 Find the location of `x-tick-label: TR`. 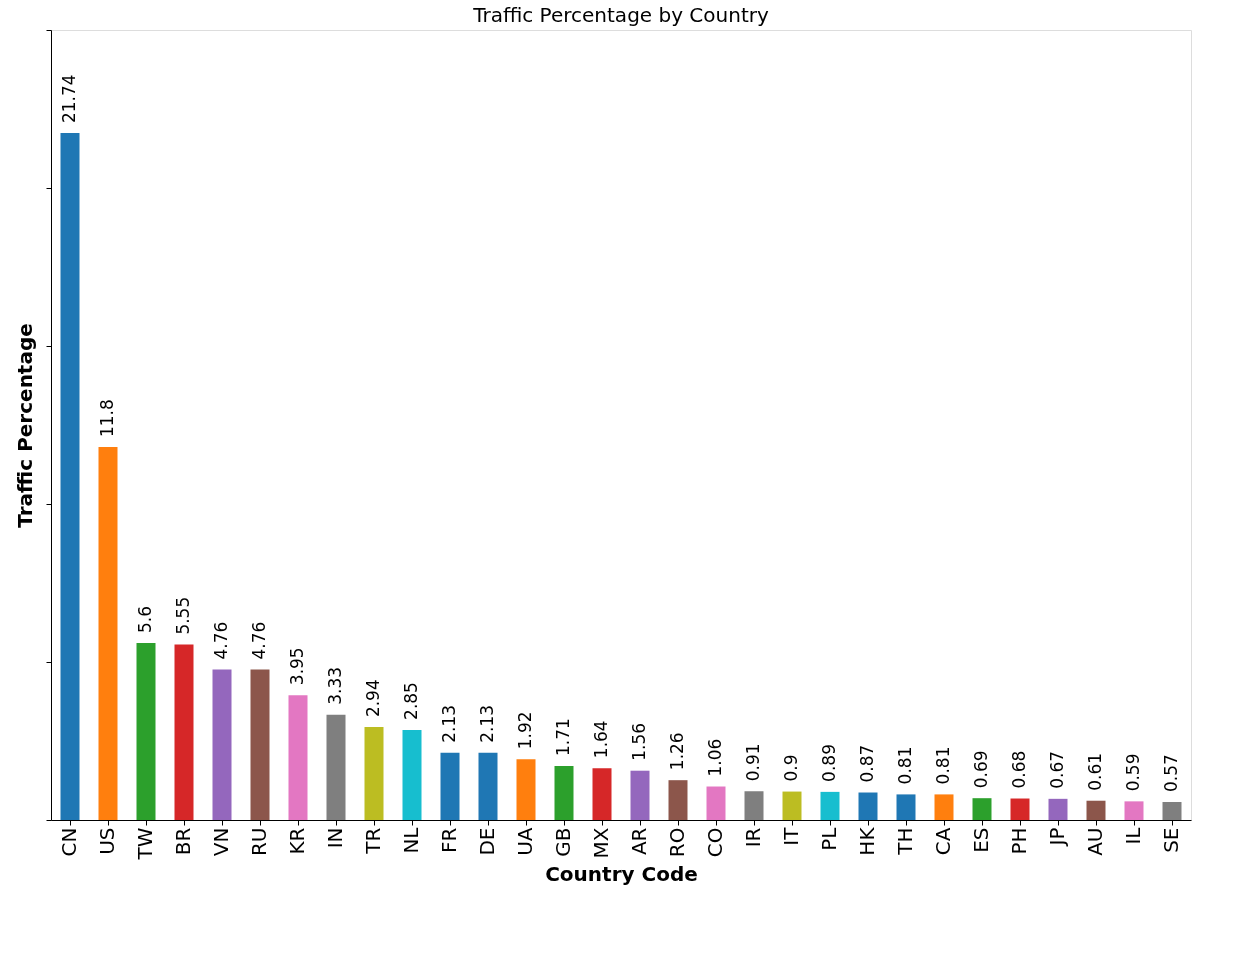

x-tick-label: TR is located at coordinates (373, 841).